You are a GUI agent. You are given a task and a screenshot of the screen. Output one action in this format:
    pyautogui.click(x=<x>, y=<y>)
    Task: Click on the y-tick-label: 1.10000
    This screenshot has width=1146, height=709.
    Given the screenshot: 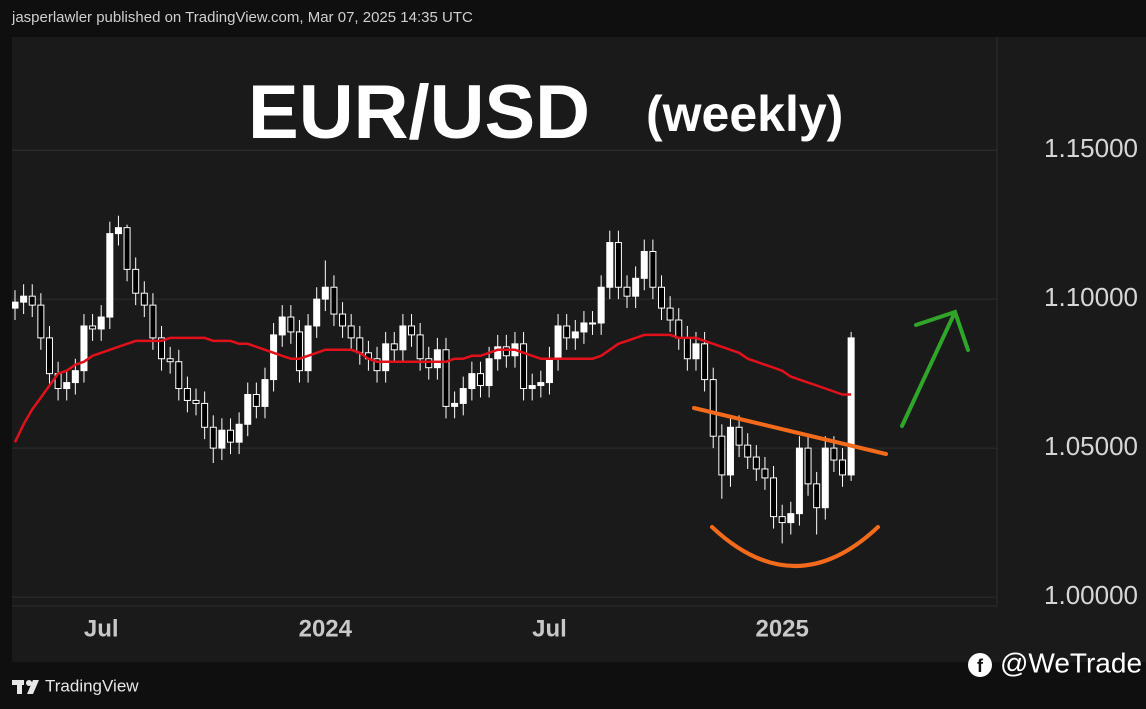 What is the action you would take?
    pyautogui.click(x=1091, y=297)
    